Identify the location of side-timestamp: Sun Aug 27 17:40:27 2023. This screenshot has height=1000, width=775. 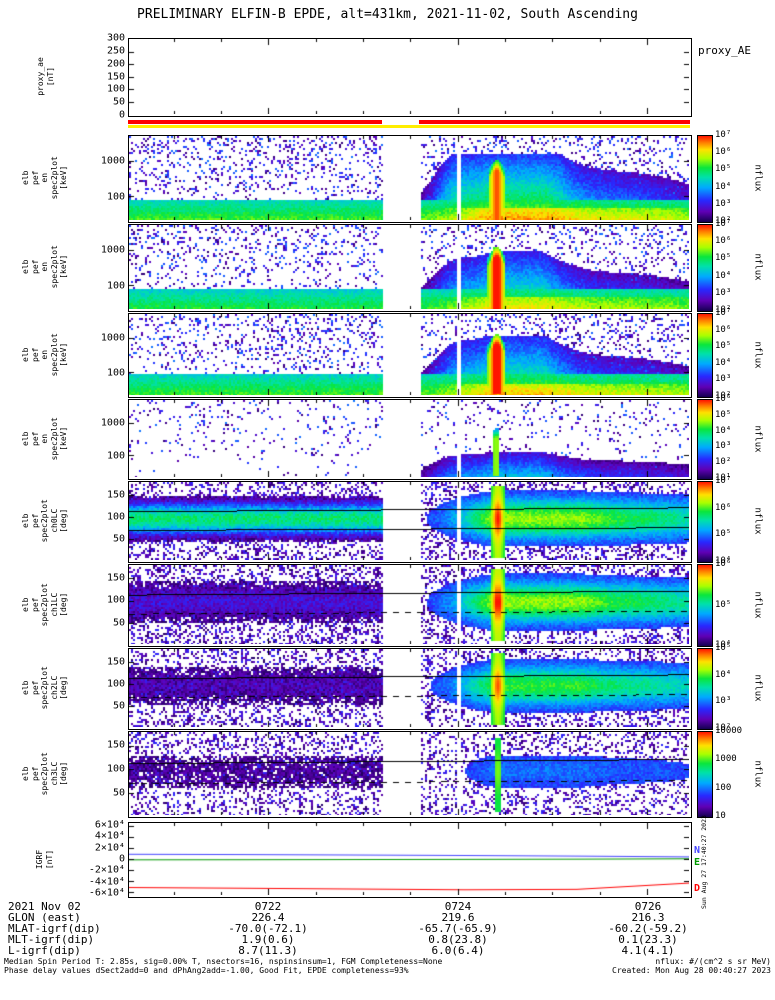
(704, 862).